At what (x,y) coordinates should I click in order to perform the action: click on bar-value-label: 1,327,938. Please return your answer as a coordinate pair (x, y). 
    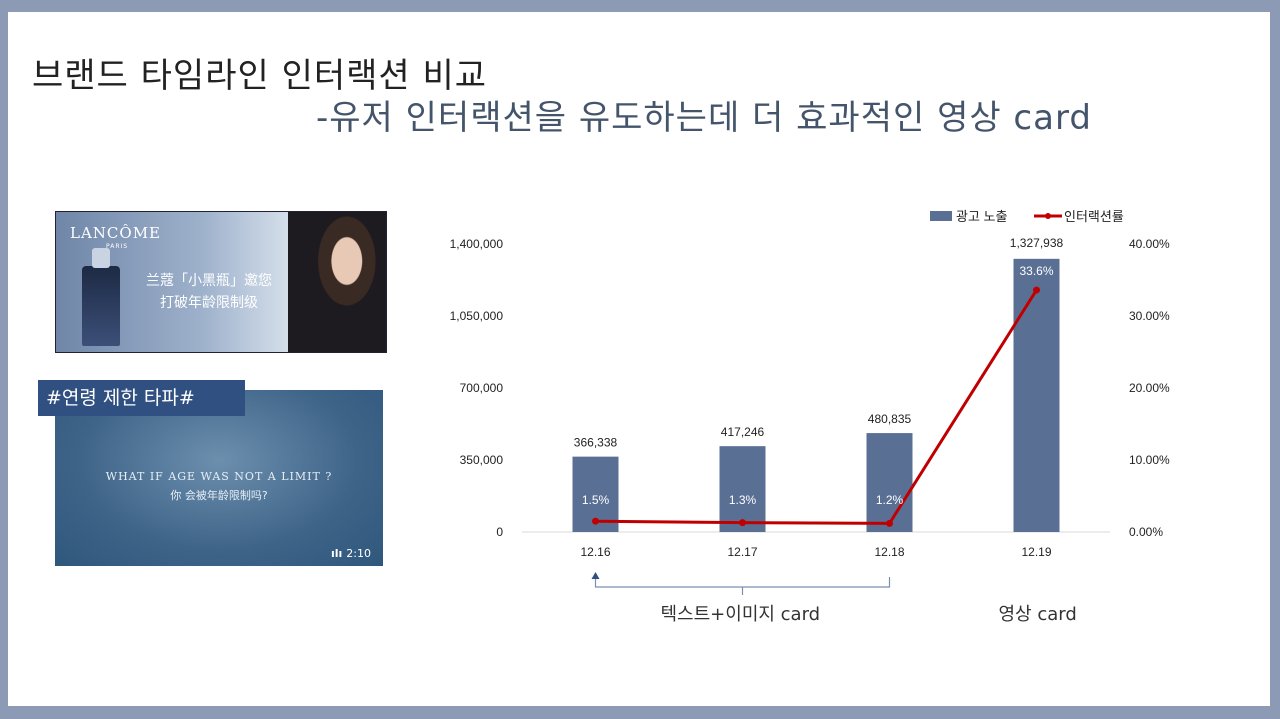
    Looking at the image, I should click on (1037, 243).